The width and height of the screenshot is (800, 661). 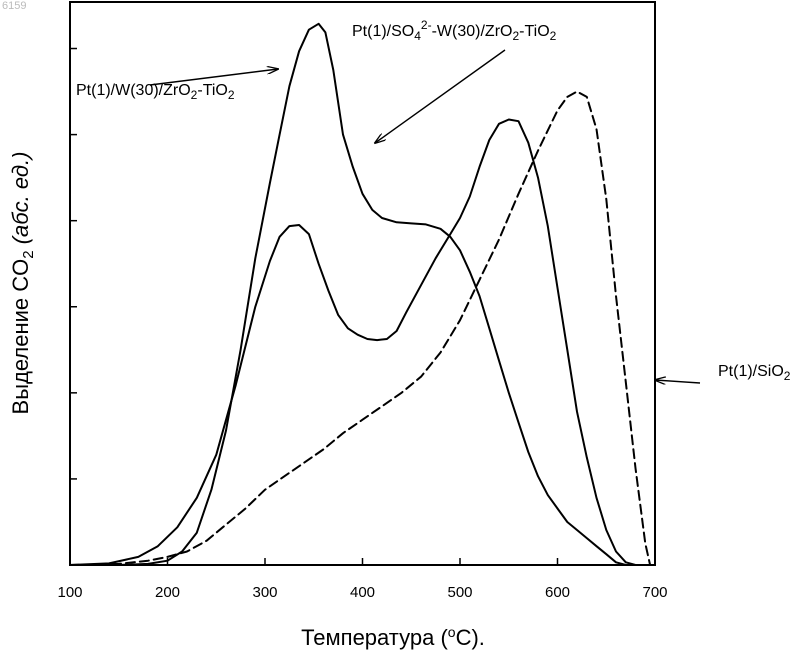 What do you see at coordinates (167, 592) in the screenshot?
I see `x-tick-label: 200` at bounding box center [167, 592].